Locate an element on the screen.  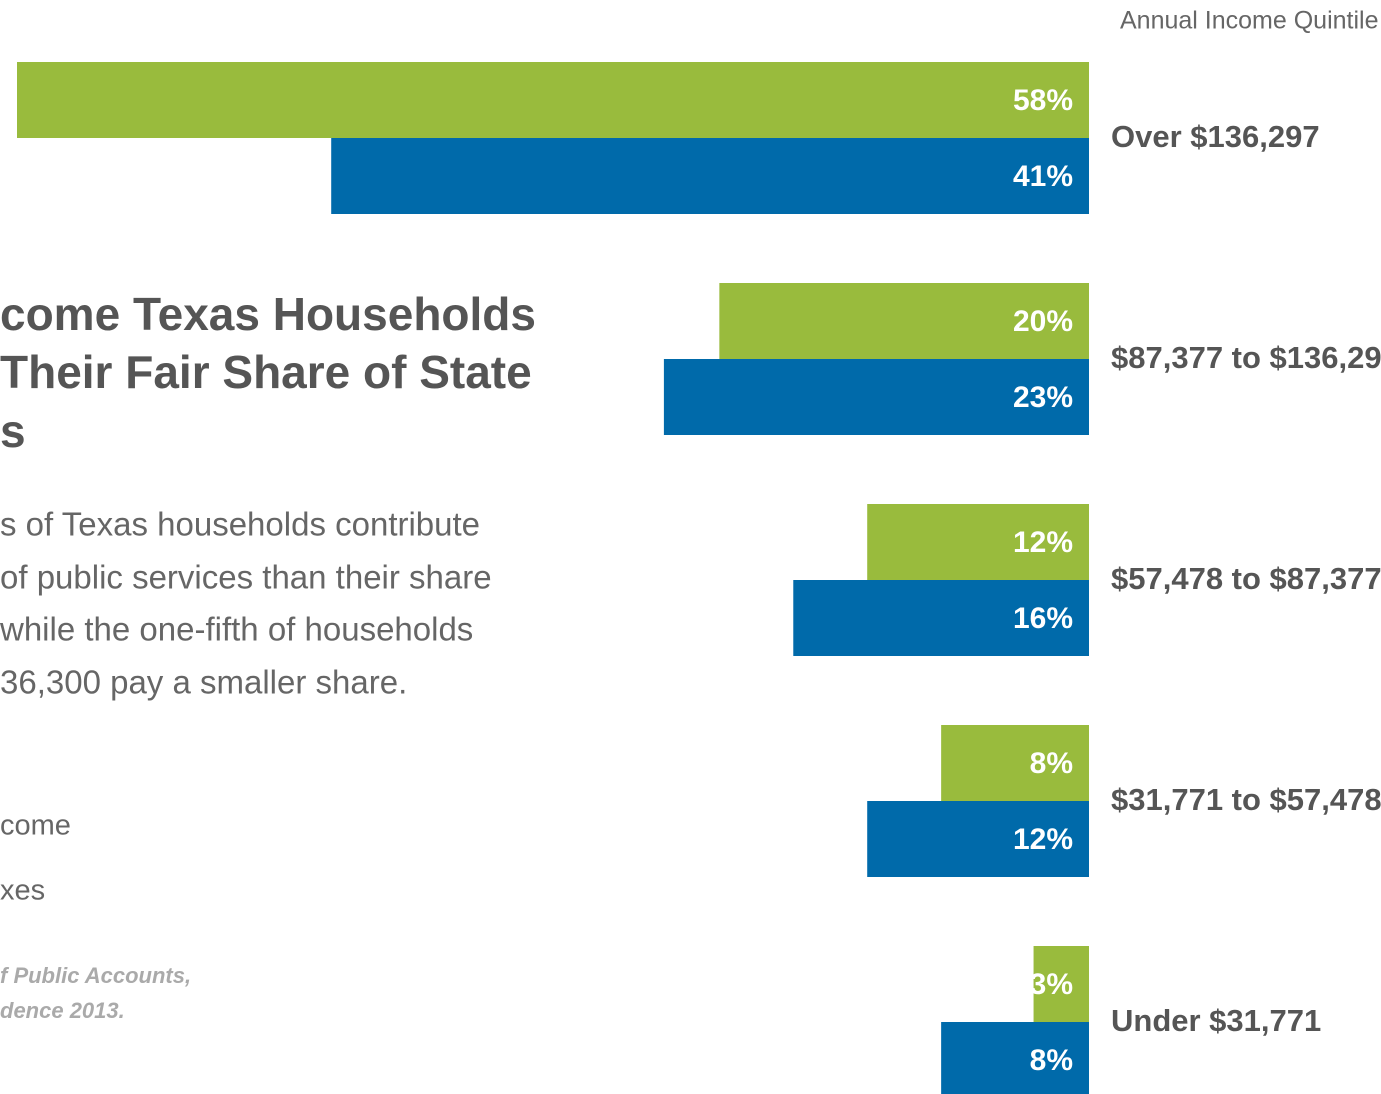
category-label: Over $136,297 is located at coordinates (1215, 136).